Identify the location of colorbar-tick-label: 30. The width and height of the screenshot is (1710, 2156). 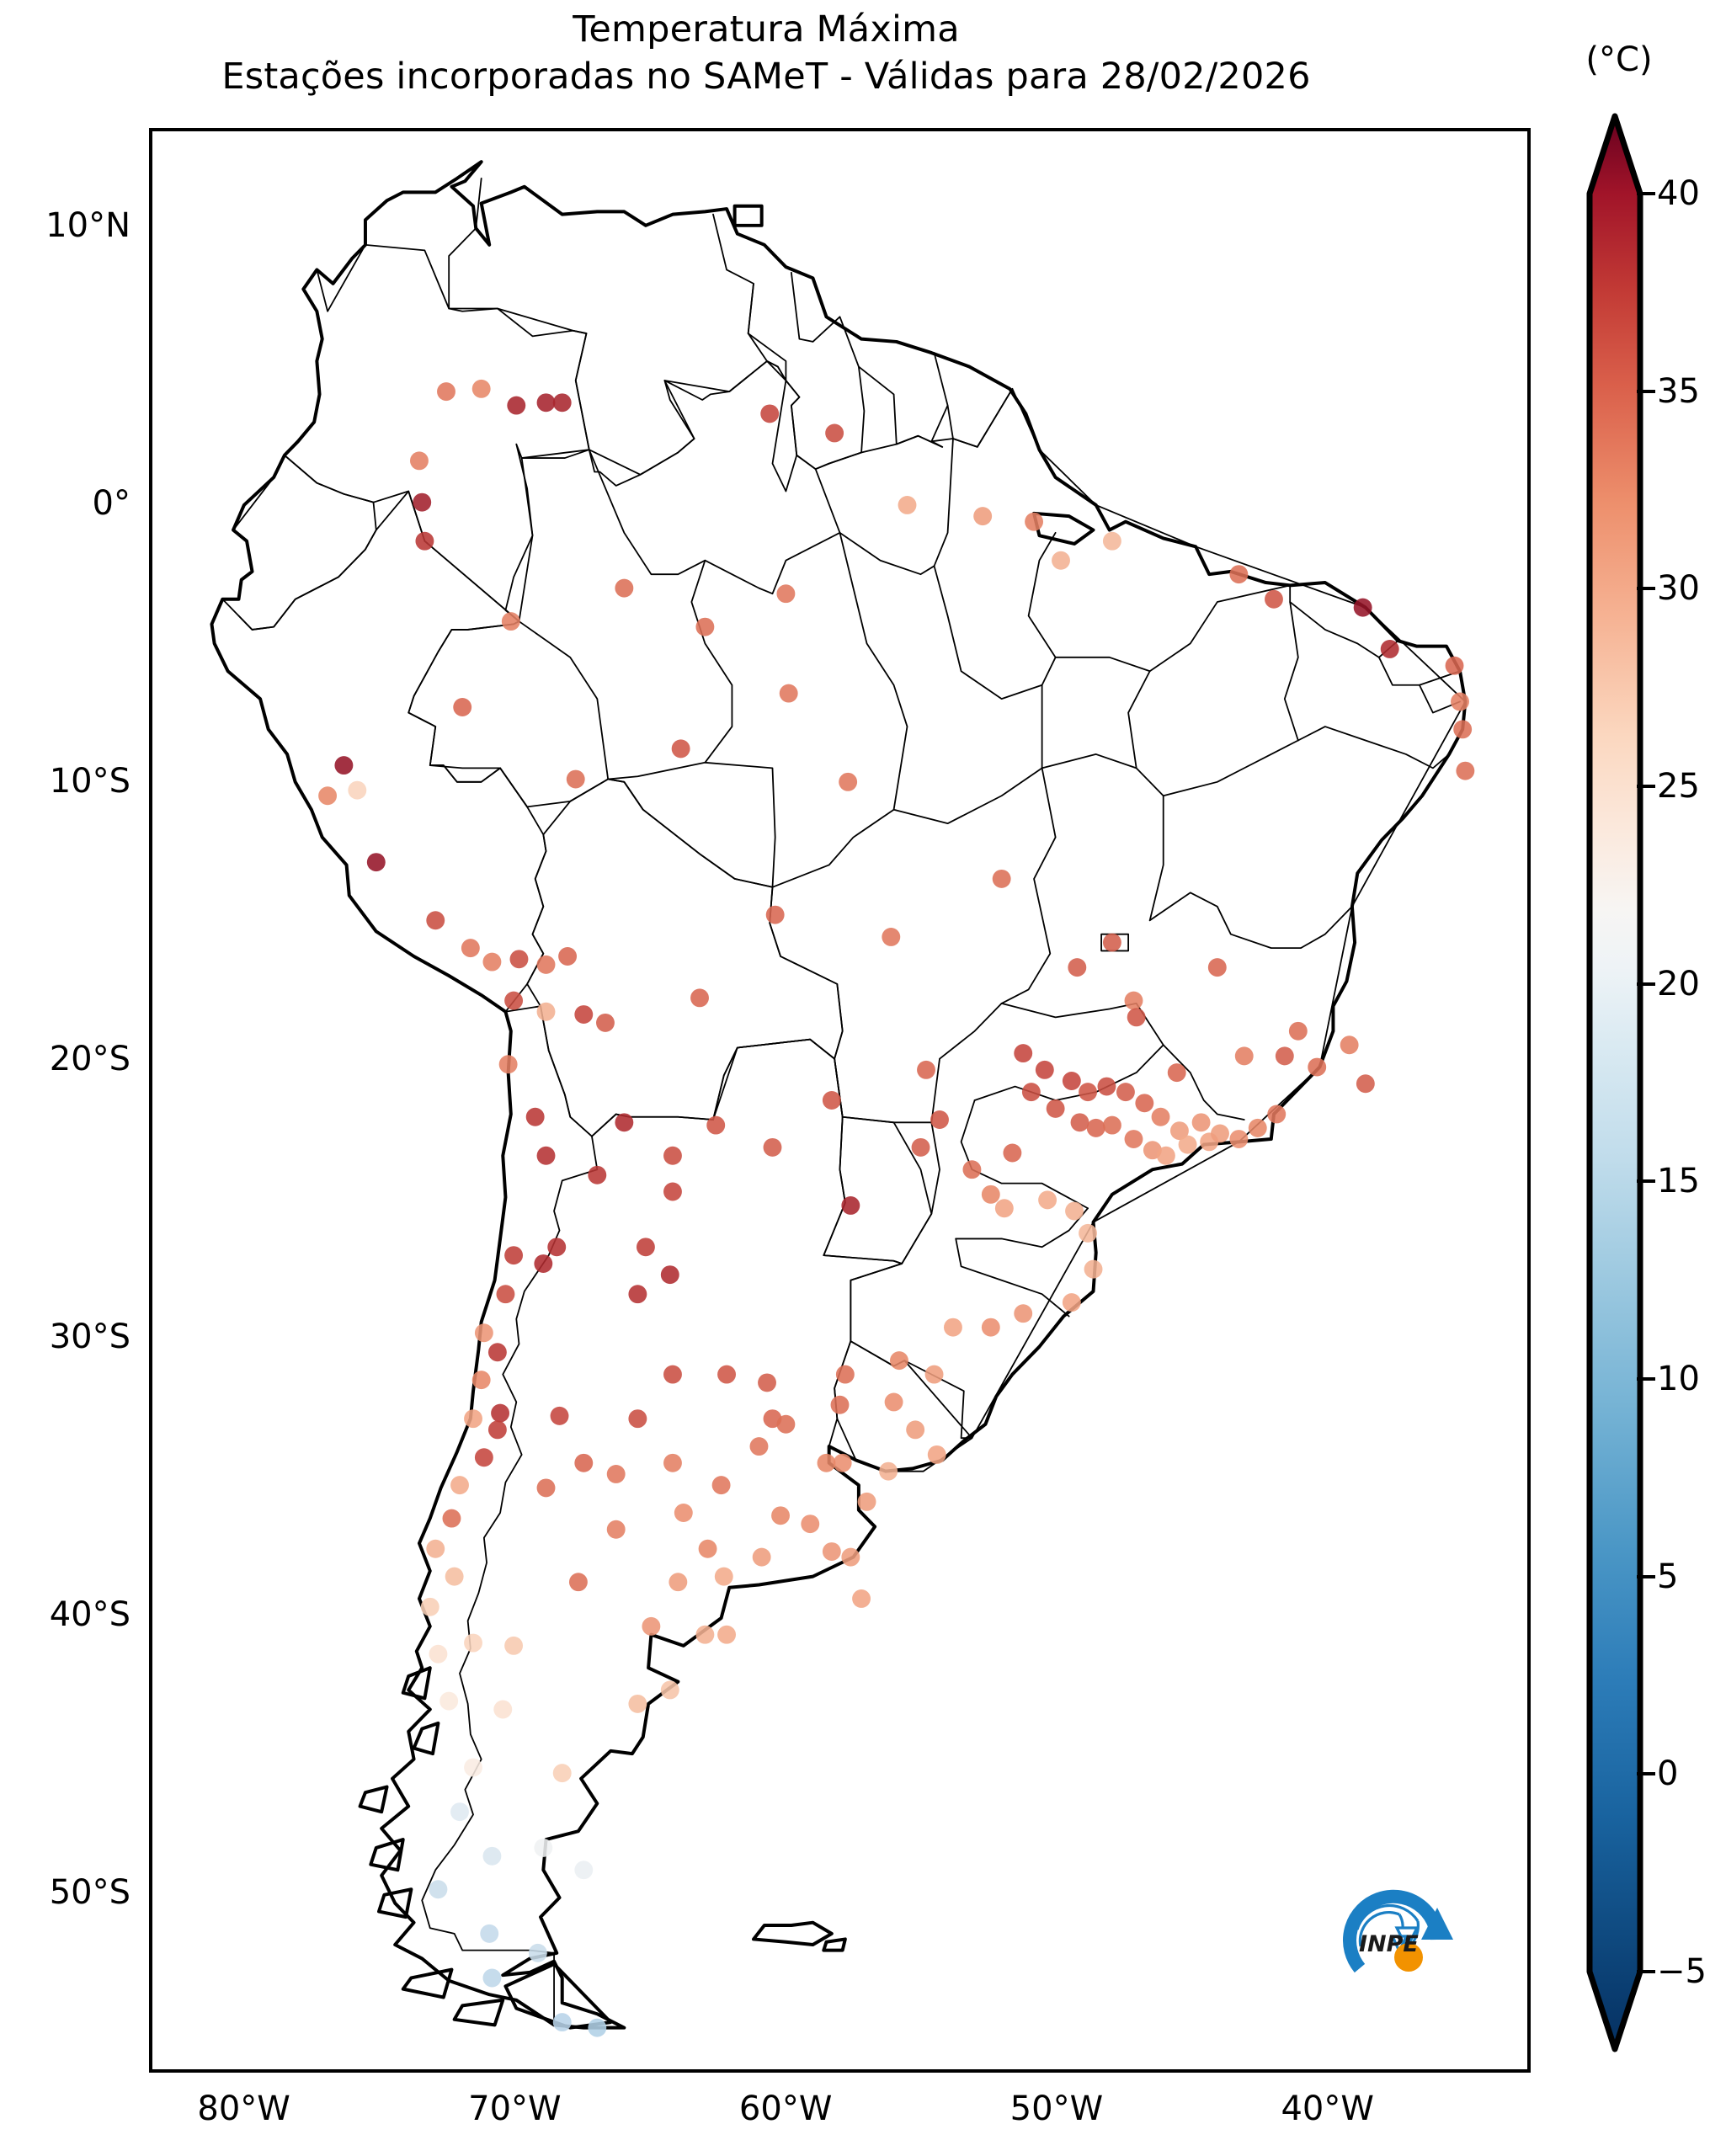
(1678, 589).